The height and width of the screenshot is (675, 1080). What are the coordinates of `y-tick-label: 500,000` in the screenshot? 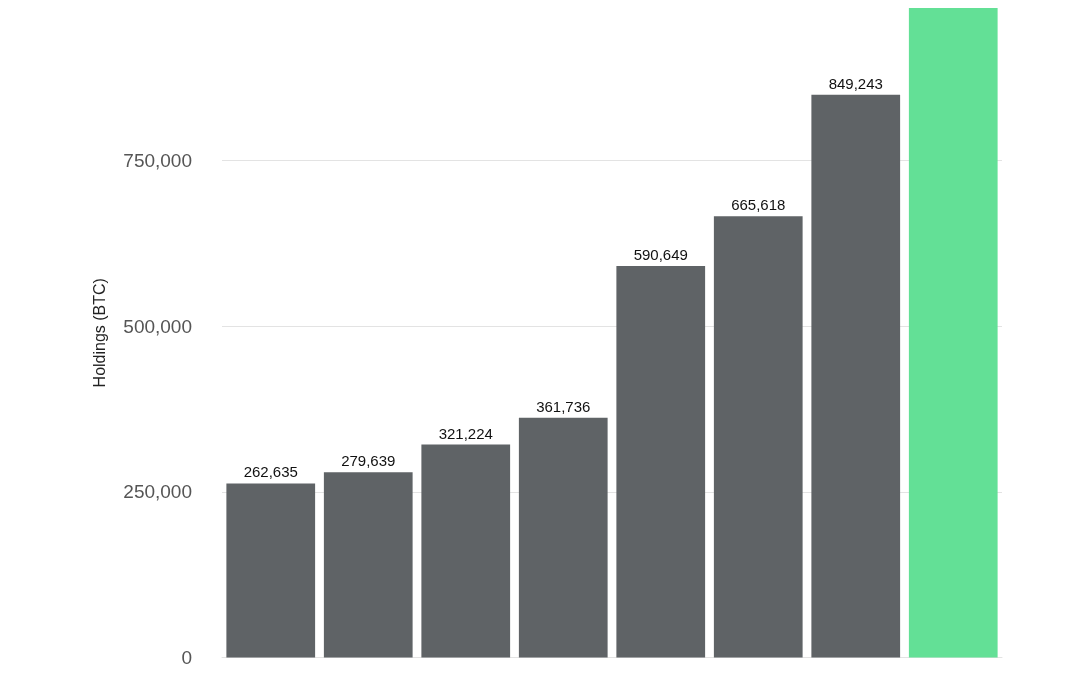 It's located at (157, 326).